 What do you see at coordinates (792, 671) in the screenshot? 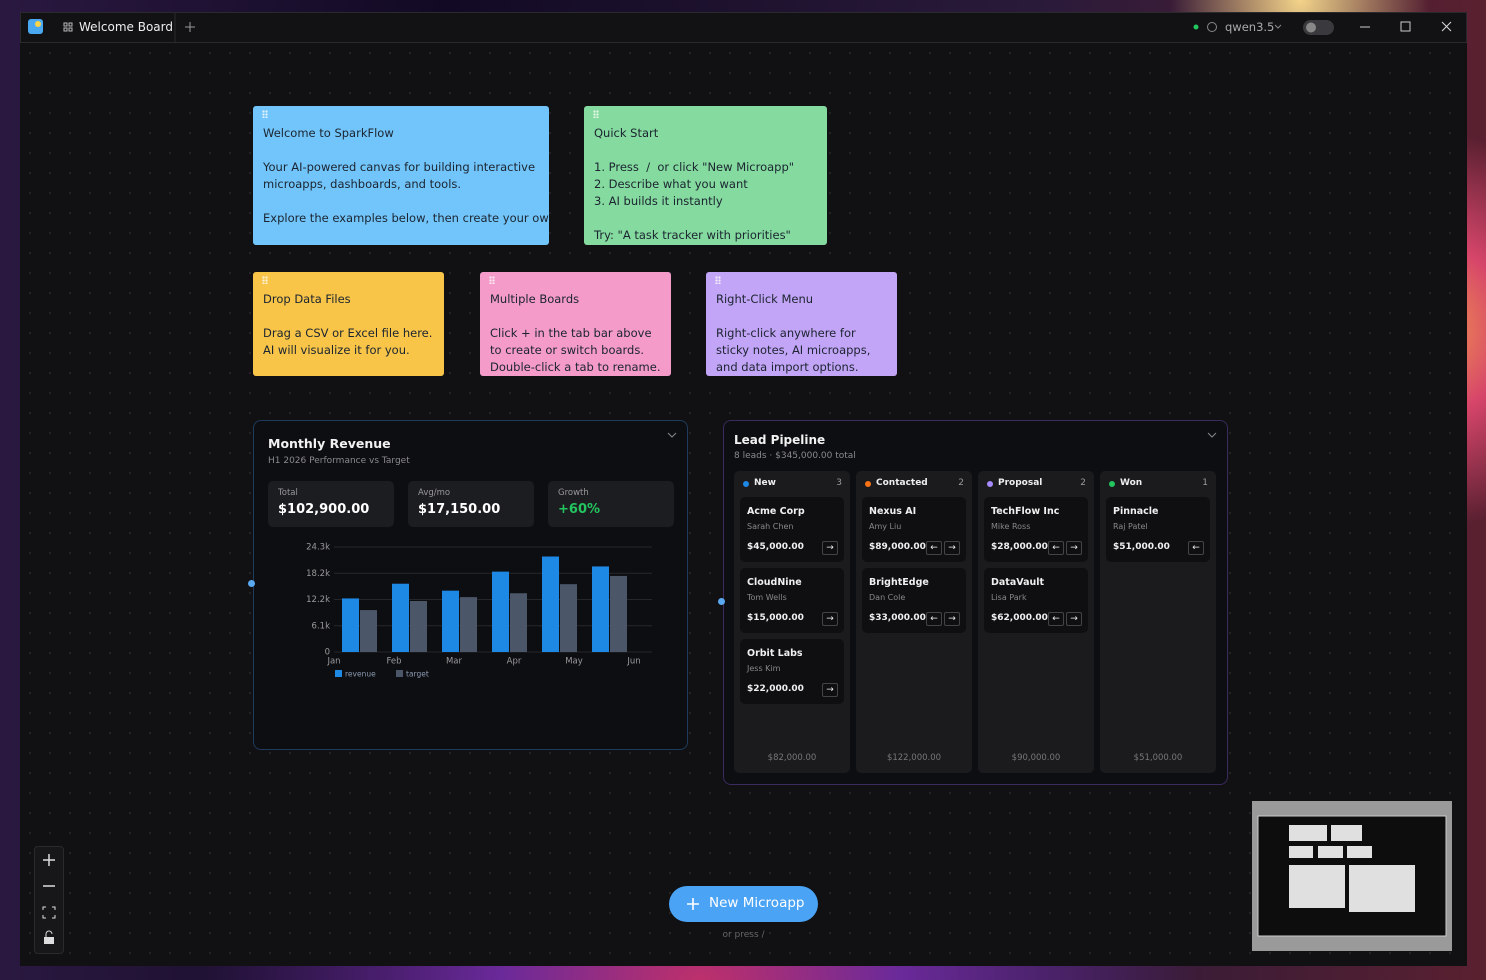
I see `lead-card: Orbit Labs Jess Kim $22,000.00 →` at bounding box center [792, 671].